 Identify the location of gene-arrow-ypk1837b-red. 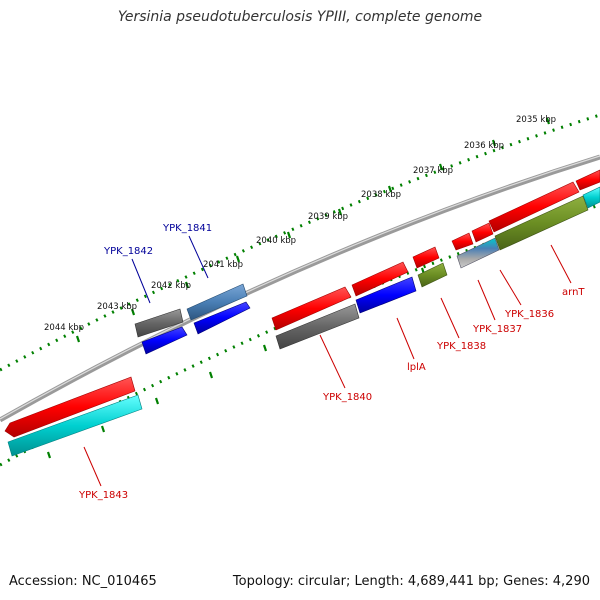
(482, 232).